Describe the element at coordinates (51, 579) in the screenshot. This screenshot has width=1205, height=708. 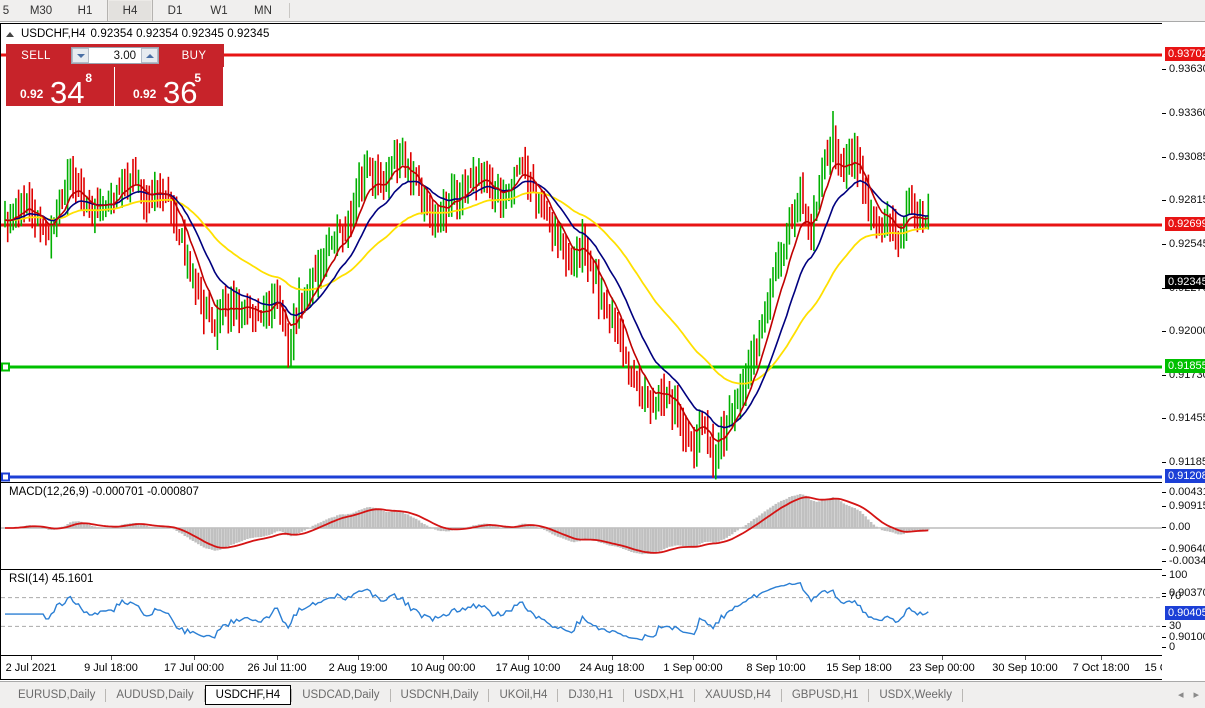
I see `rsi-label: RSI(14) 45.1601` at that location.